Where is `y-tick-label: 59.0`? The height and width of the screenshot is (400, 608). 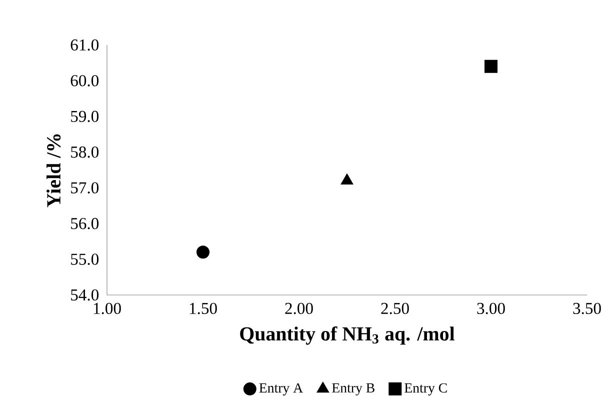
y-tick-label: 59.0 is located at coordinates (85, 116).